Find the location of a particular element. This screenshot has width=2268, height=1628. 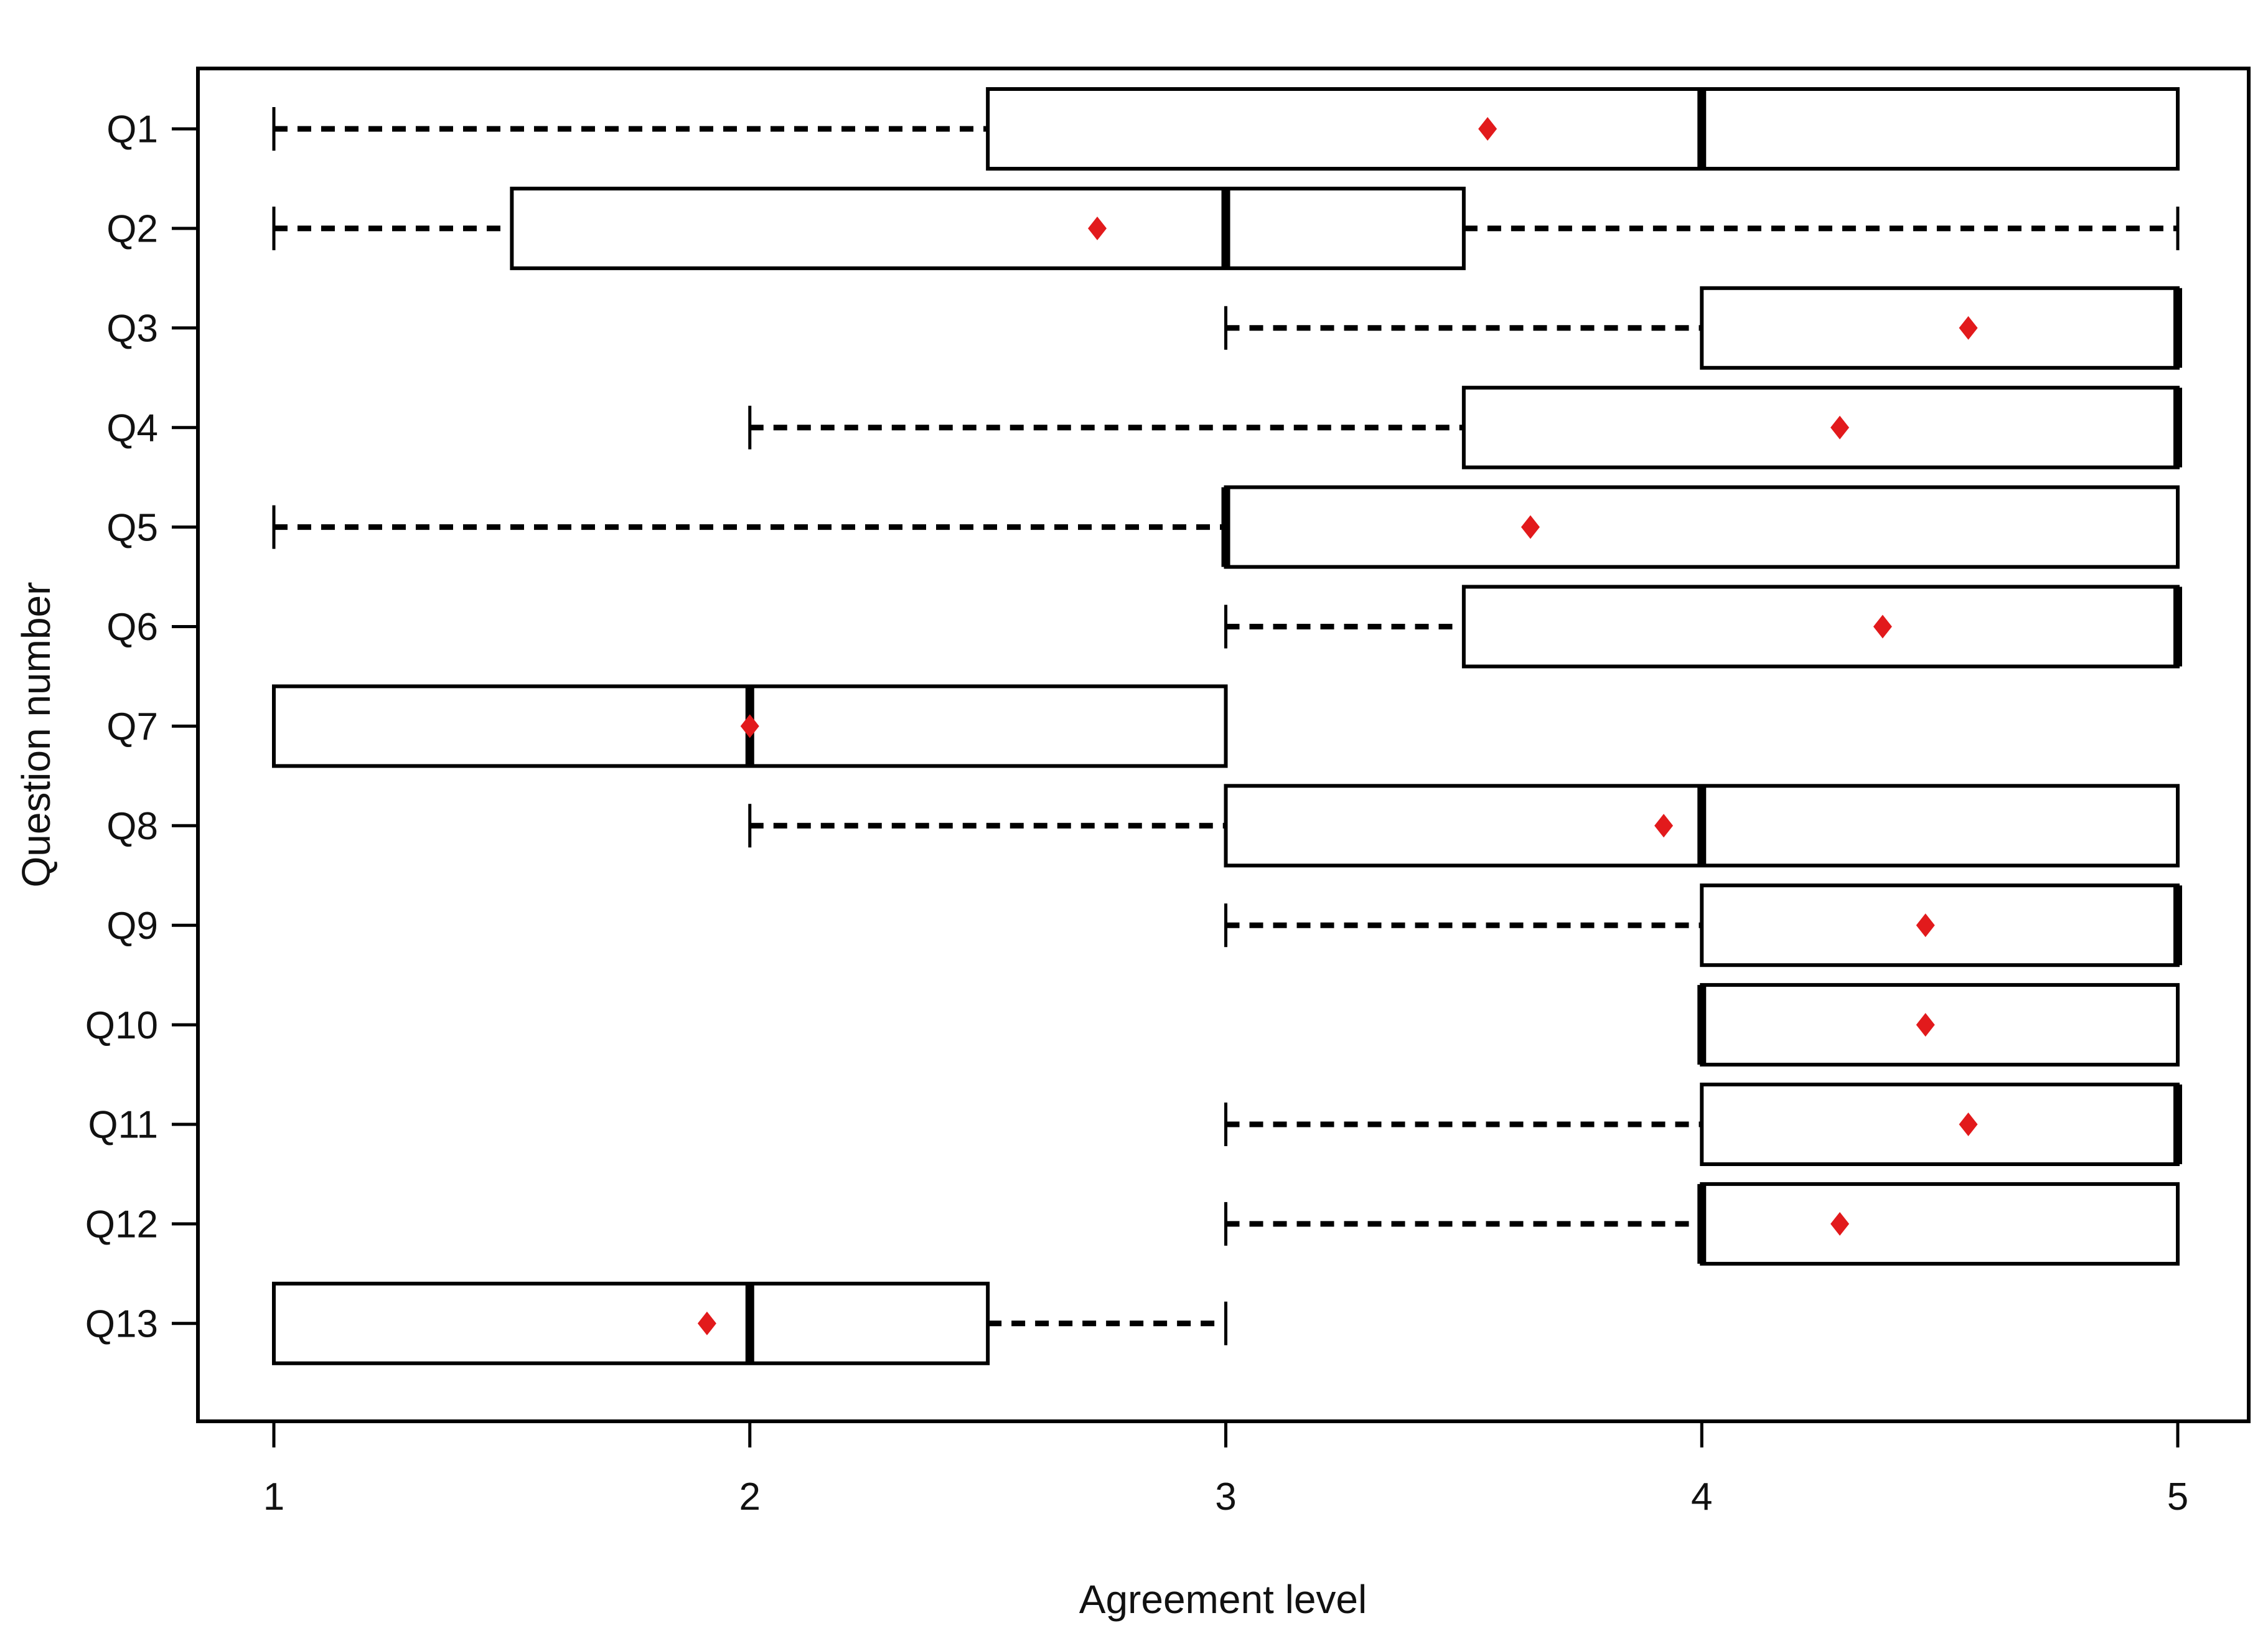

box-Q3 is located at coordinates (1940, 328).